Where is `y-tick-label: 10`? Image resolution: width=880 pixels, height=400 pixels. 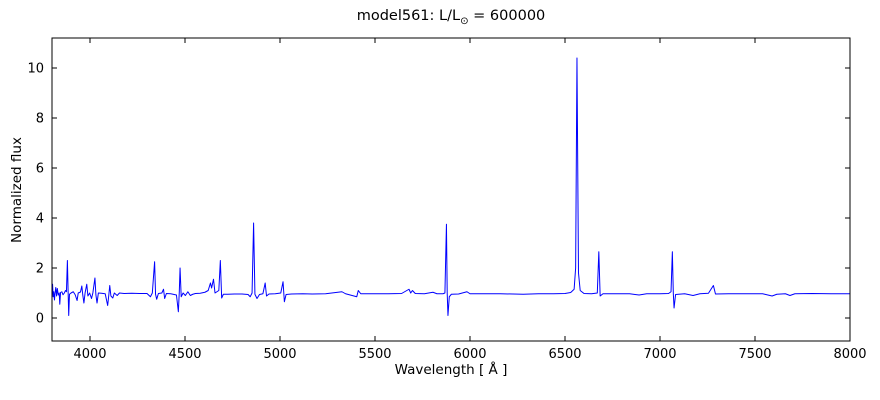 y-tick-label: 10 is located at coordinates (35, 69).